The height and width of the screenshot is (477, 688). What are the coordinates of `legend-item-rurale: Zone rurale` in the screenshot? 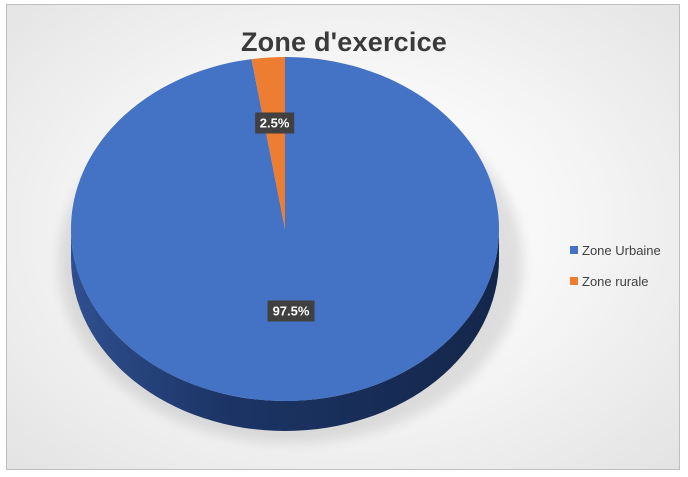 It's located at (615, 281).